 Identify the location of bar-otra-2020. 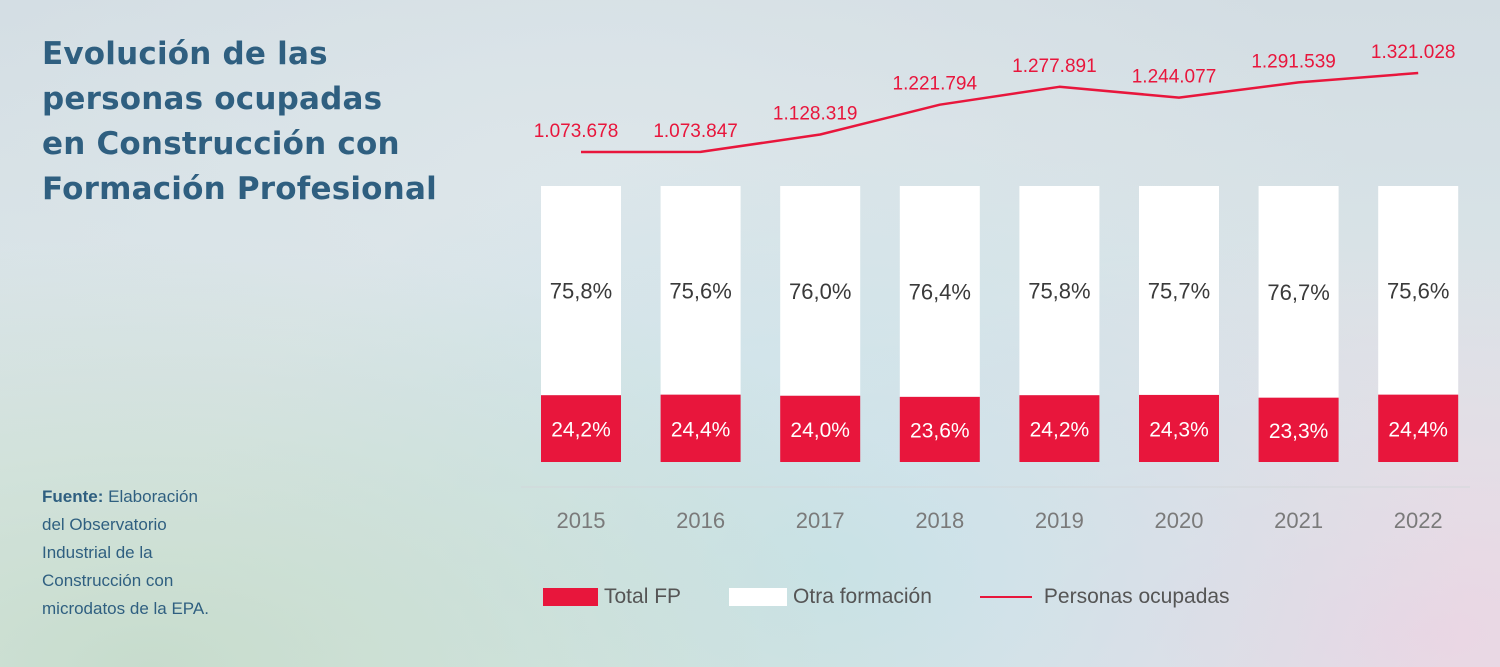
(1179, 290).